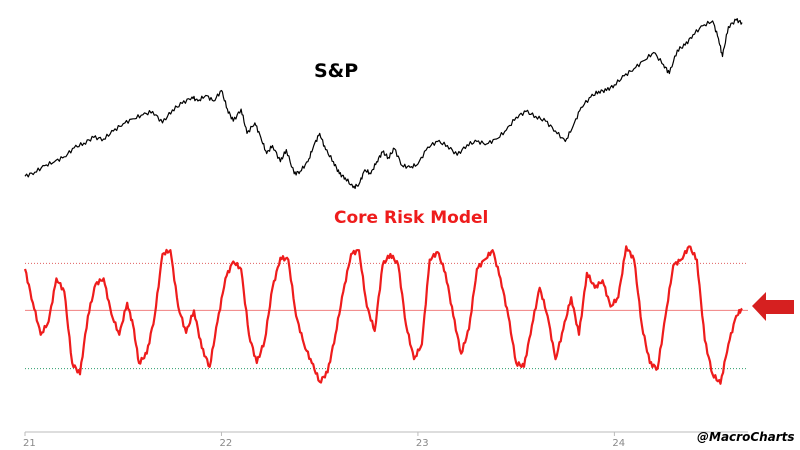 The width and height of the screenshot is (800, 450). I want to click on x-axis: 21 22 23 24, so click(385, 440).